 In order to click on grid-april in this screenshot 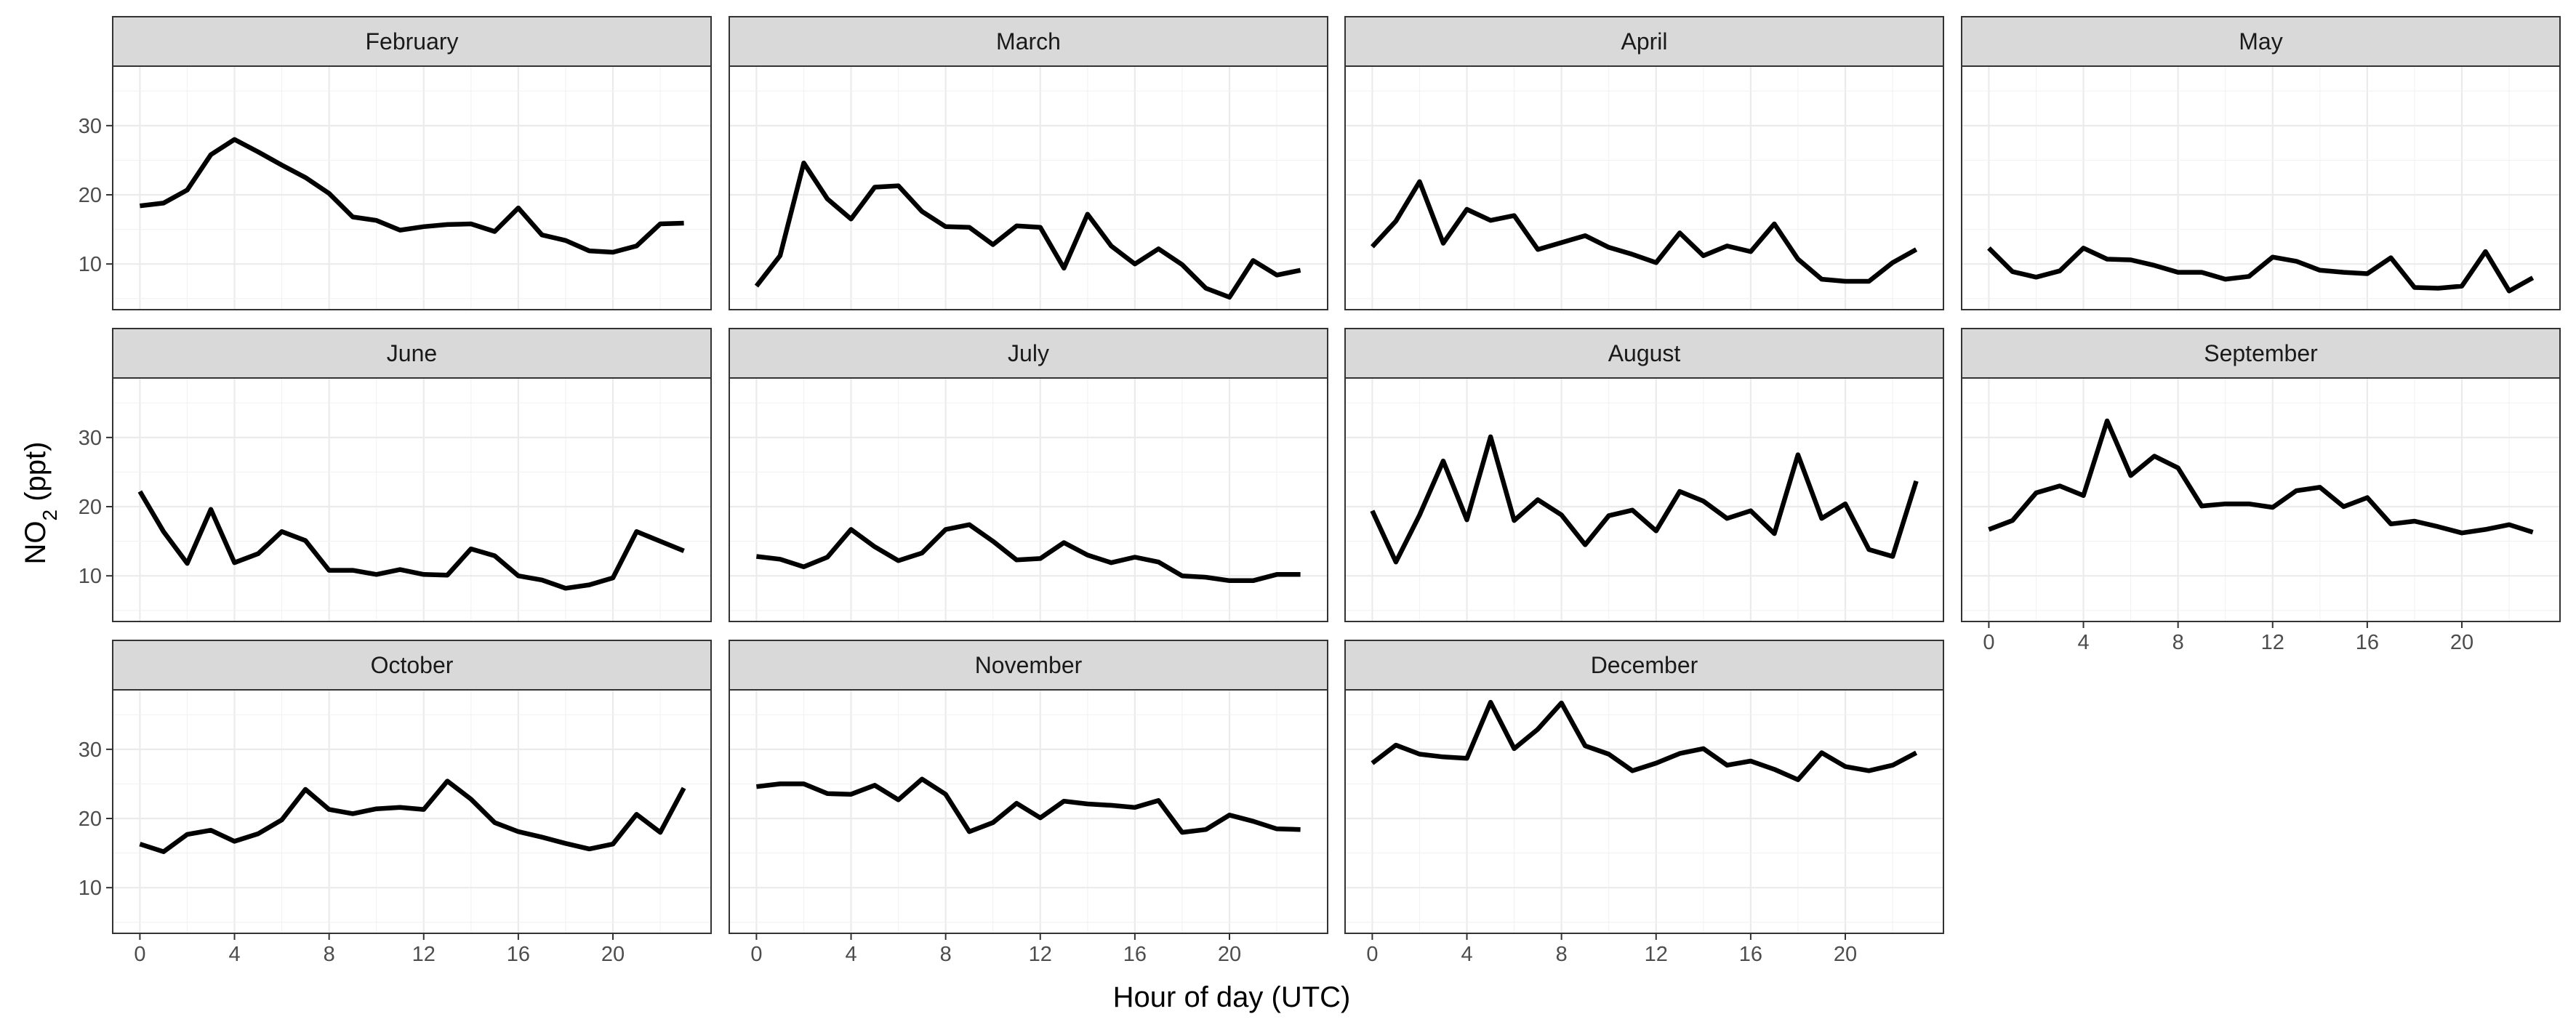, I will do `click(1644, 188)`.